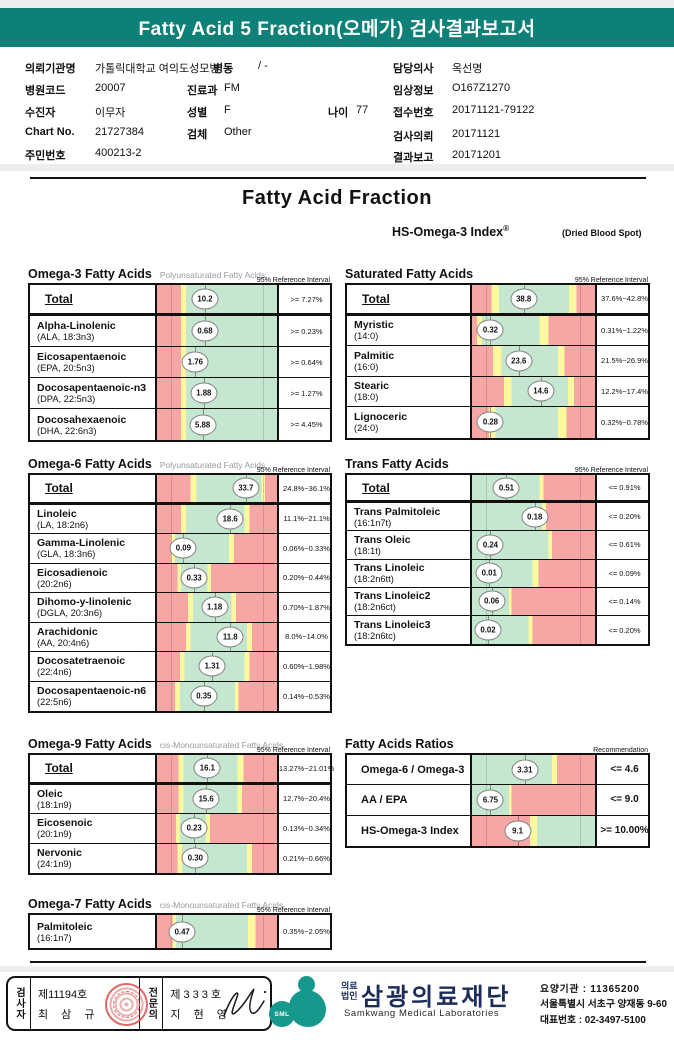 Image resolution: width=674 pixels, height=1040 pixels. I want to click on fatty-acid-name-cell: Docosatetraenoic (22:4n6), so click(93, 666).